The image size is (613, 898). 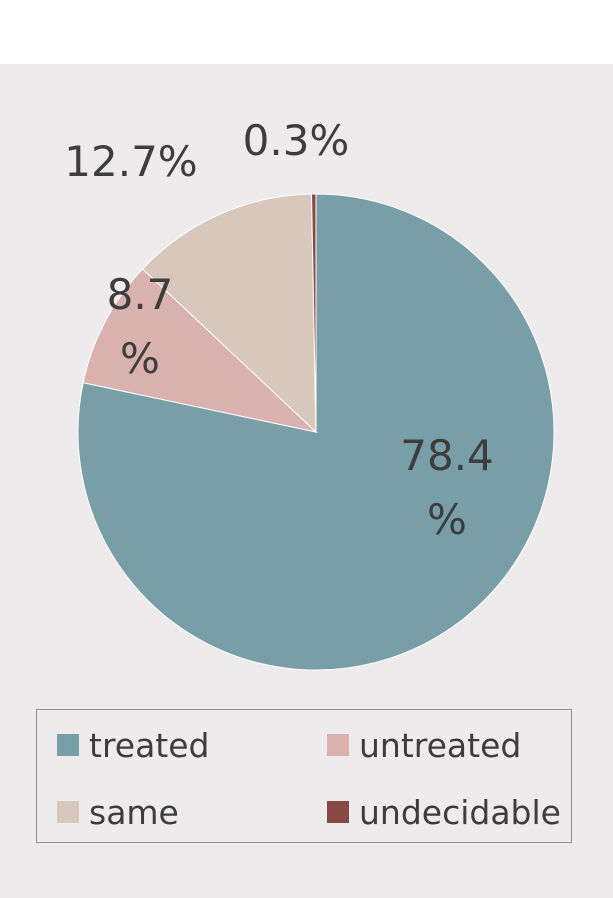 I want to click on data-label-untreated: 8.7%, so click(x=140, y=326).